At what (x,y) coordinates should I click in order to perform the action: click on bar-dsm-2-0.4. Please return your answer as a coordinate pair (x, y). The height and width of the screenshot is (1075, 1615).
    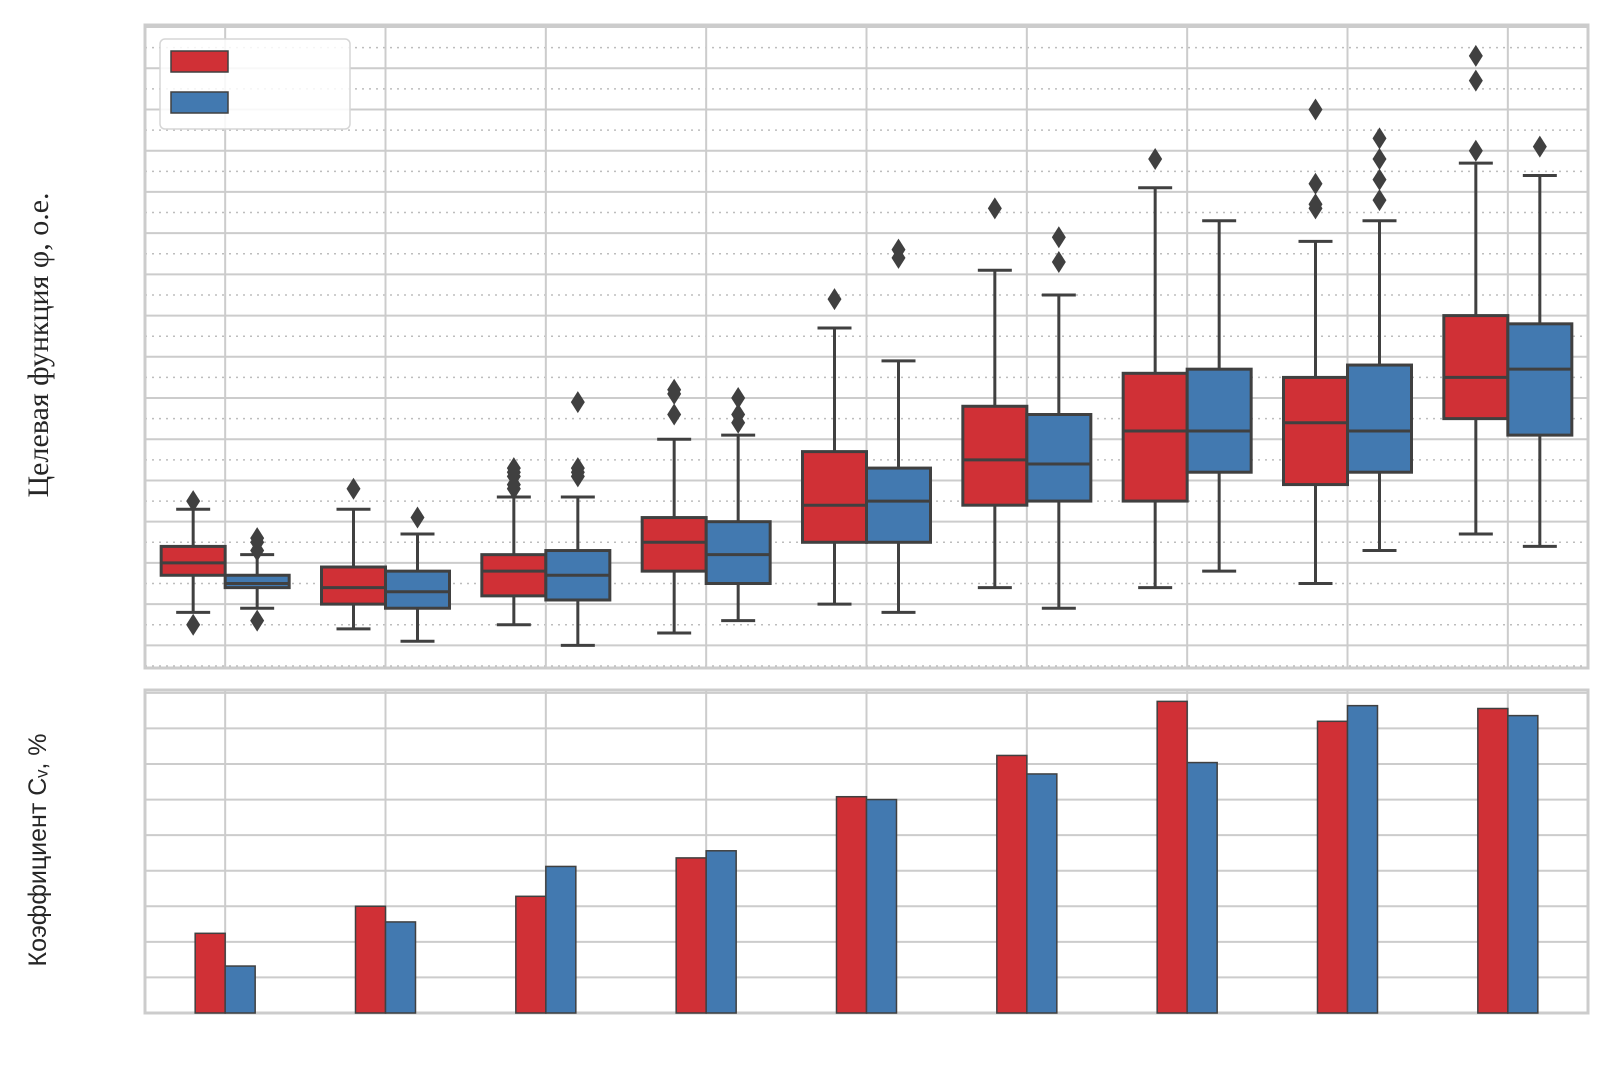
    Looking at the image, I should click on (1202, 887).